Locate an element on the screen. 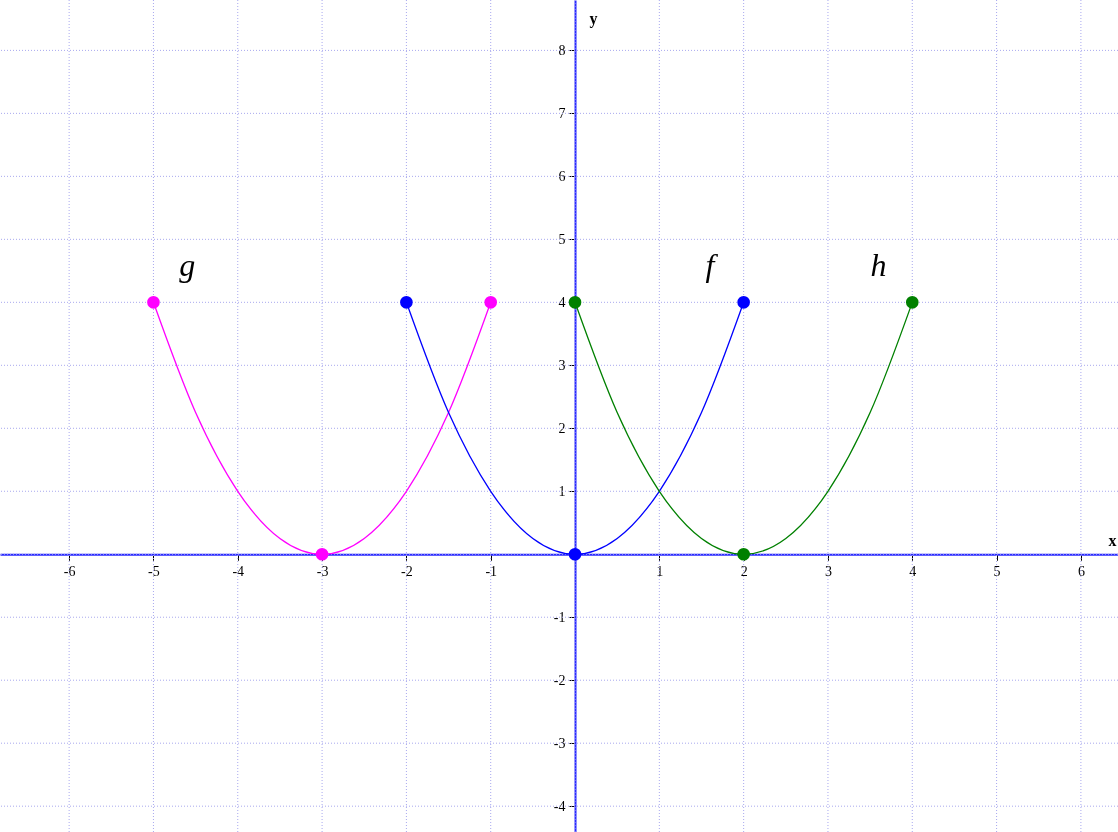  x-tick-label: 5 is located at coordinates (997, 571).